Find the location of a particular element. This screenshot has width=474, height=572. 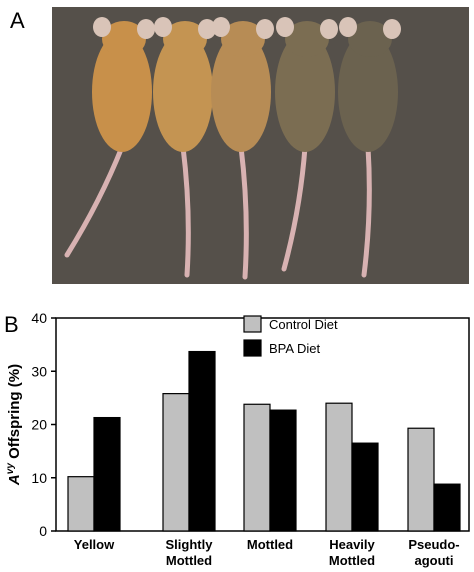

y-tick-label: 0 is located at coordinates (43, 531).